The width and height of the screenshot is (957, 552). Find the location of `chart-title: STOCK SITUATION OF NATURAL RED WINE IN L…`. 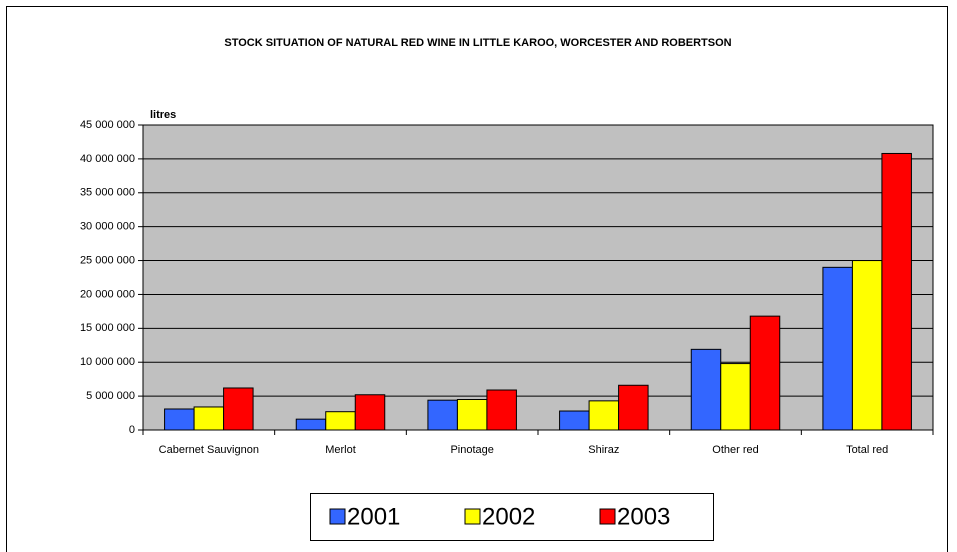

chart-title: STOCK SITUATION OF NATURAL RED WINE IN L… is located at coordinates (477, 43).